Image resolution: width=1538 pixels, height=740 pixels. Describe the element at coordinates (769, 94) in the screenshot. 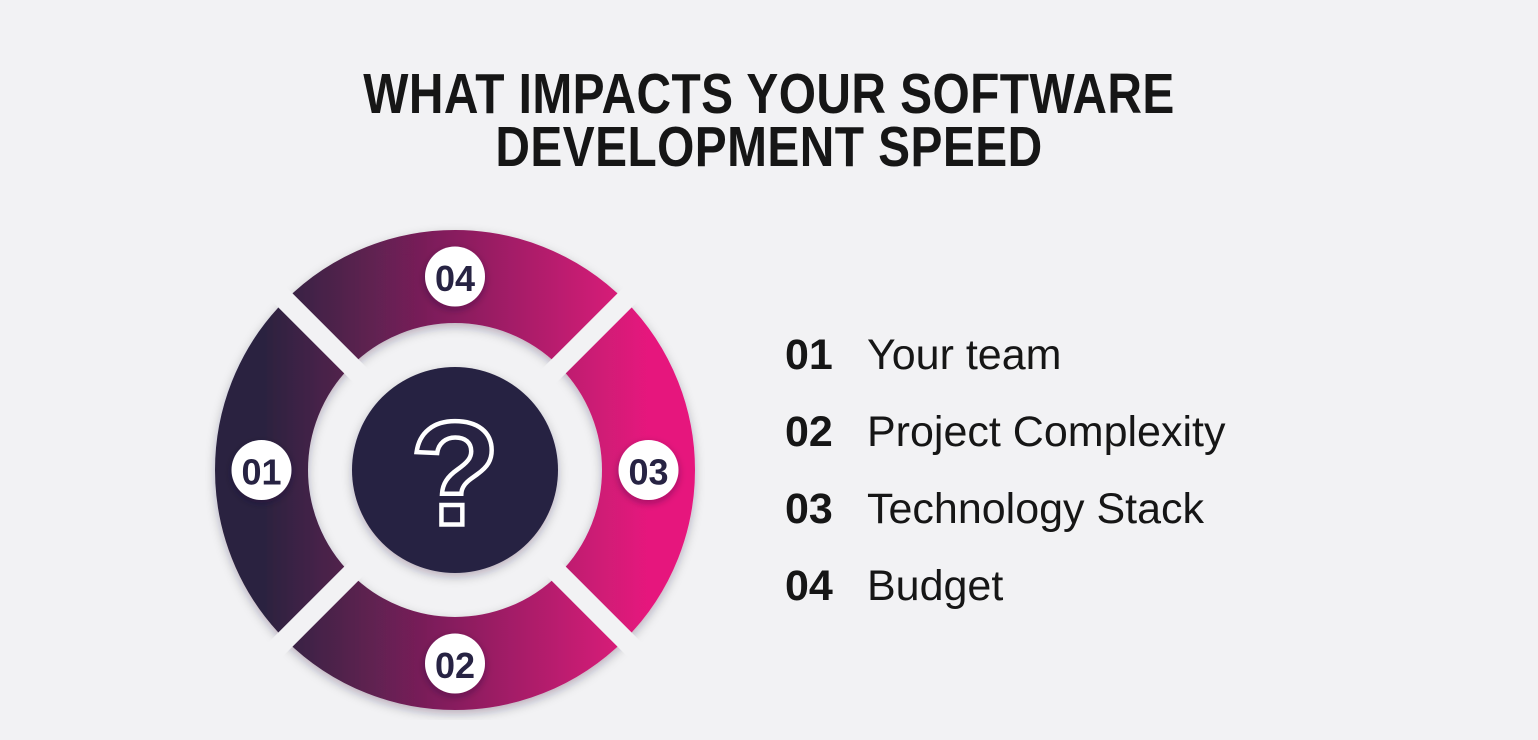

I see `page-title-line-1: WHAT IMPACTS YOUR SOFTWARE` at that location.